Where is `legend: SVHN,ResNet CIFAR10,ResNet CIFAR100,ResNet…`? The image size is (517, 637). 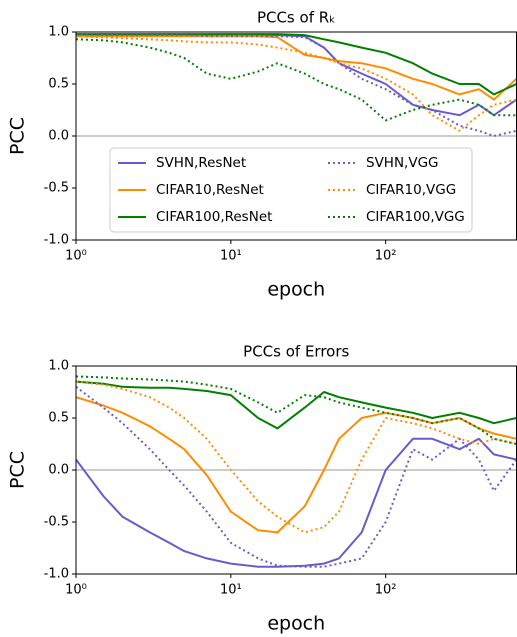 legend: SVHN,ResNet CIFAR10,ResNet CIFAR100,ResNet… is located at coordinates (291, 190).